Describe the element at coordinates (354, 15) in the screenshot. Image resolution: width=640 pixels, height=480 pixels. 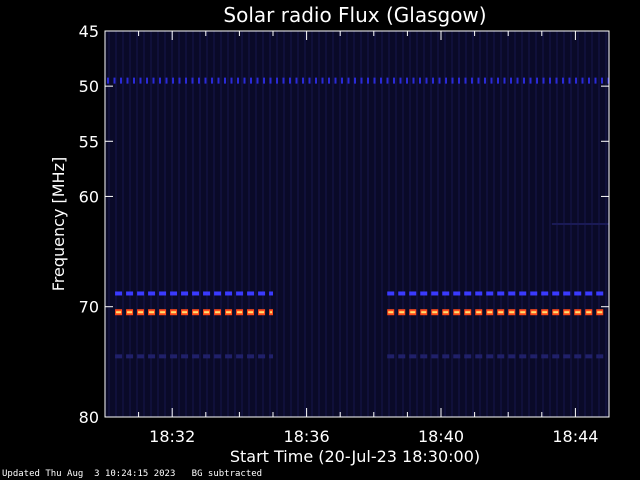
I see `chart-title: Solar radio Flux (Glasgow)` at that location.